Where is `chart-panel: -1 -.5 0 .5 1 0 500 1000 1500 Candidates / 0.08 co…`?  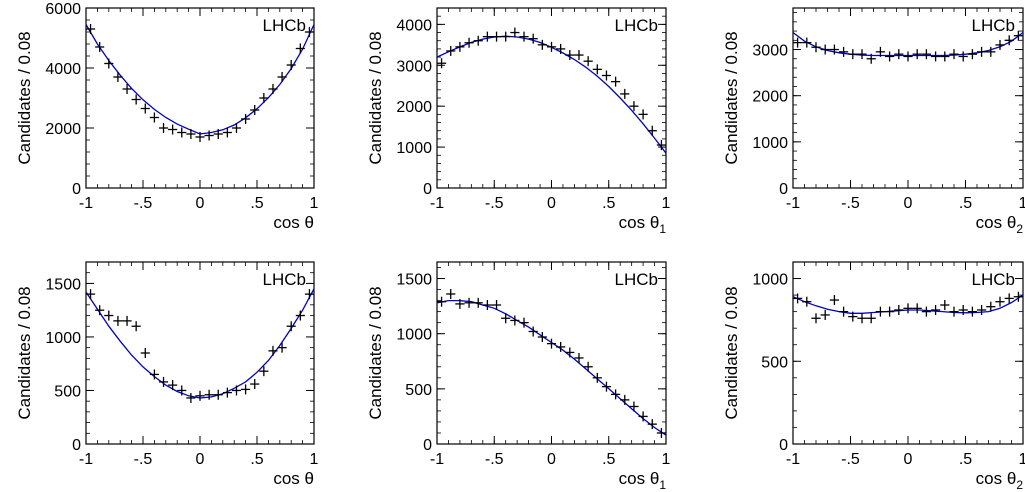 chart-panel: -1 -.5 0 .5 1 0 500 1000 1500 Candidates / 0.08 co… is located at coordinates (167, 374).